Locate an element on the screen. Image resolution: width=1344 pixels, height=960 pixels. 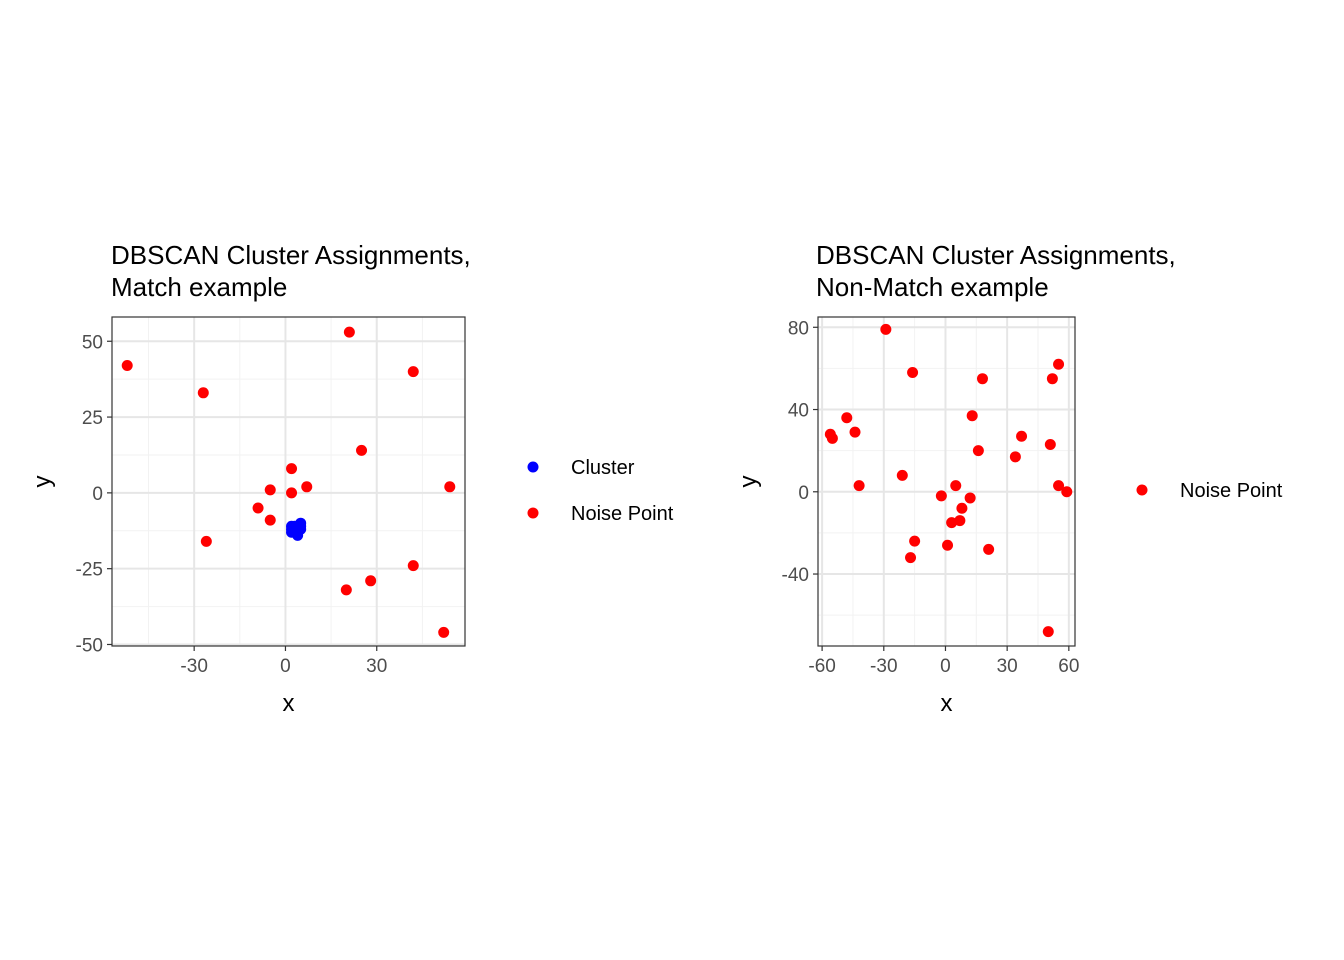
legend-label-cluster: Cluster is located at coordinates (603, 468).